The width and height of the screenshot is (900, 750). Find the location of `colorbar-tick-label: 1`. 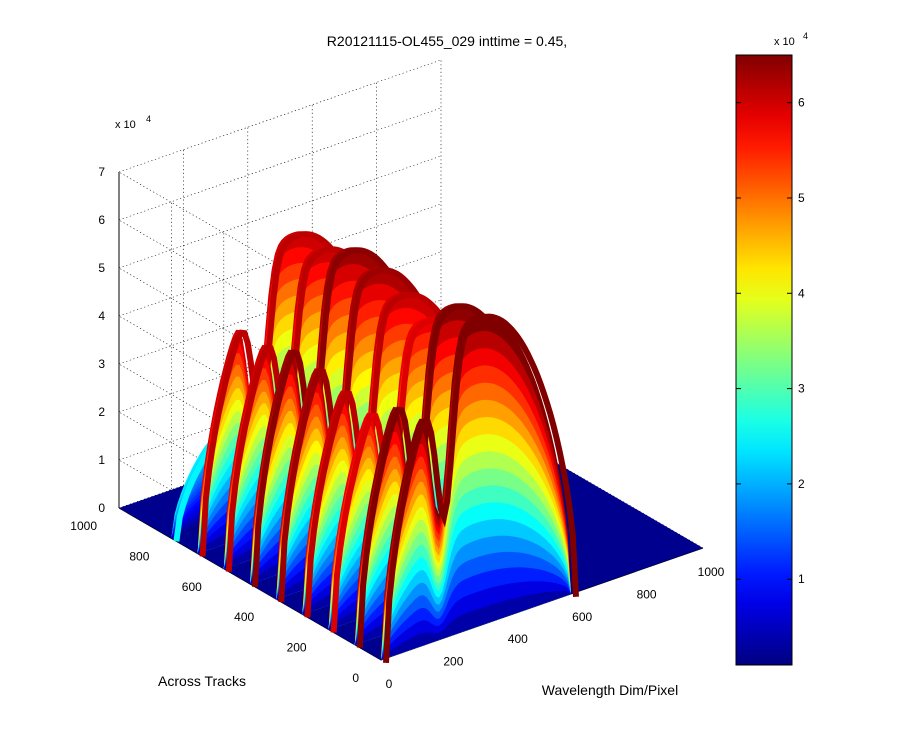

colorbar-tick-label: 1 is located at coordinates (801, 579).